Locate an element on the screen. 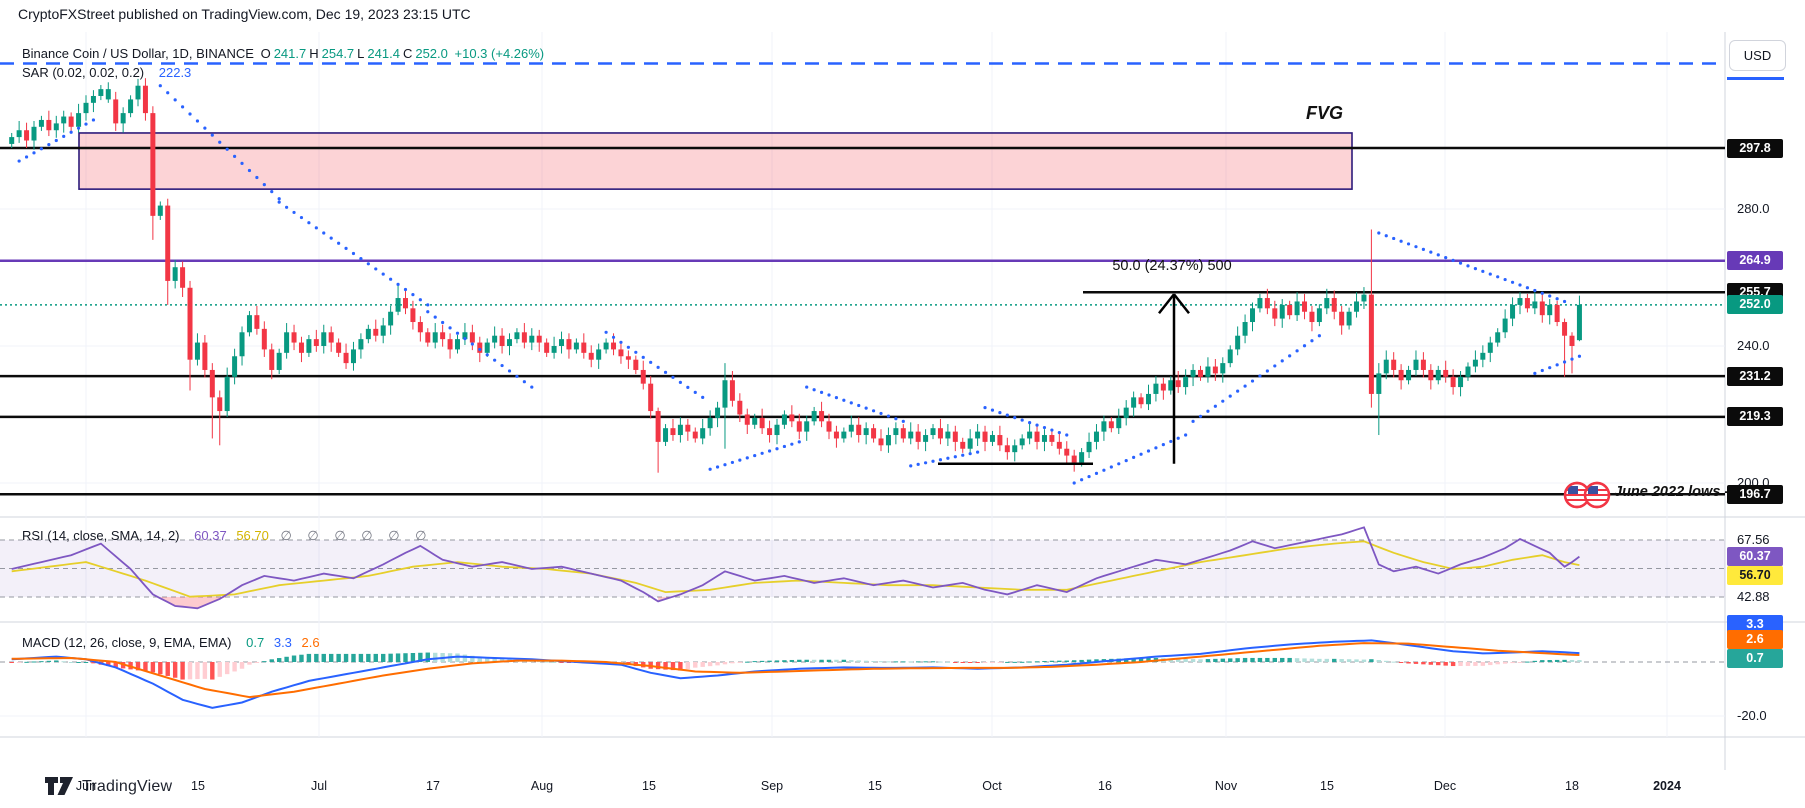 The height and width of the screenshot is (808, 1805). ohlc-value: 252.0 is located at coordinates (431, 53).